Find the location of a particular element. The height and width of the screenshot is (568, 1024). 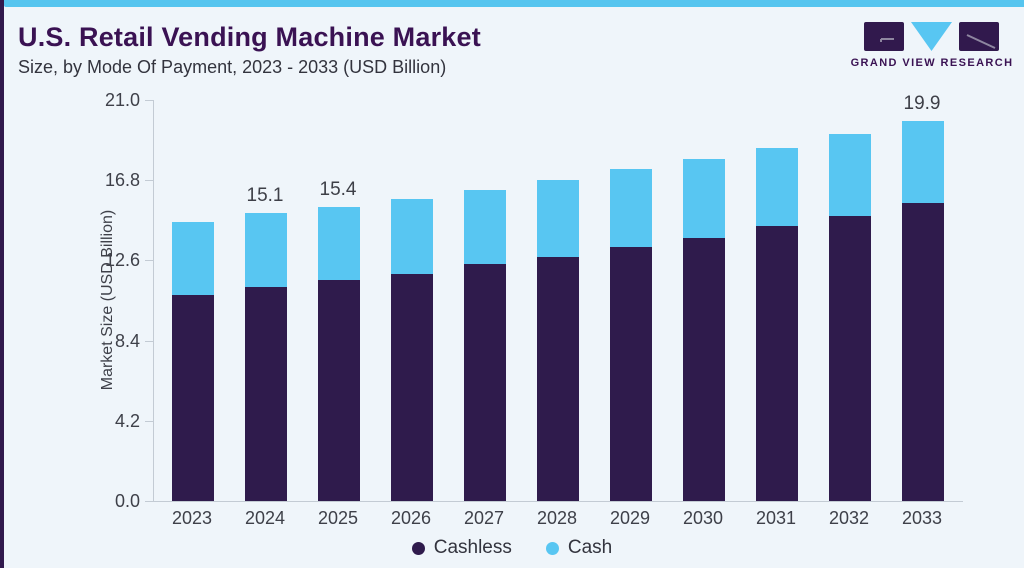

x-tick-label-2033: 2033 is located at coordinates (922, 518).